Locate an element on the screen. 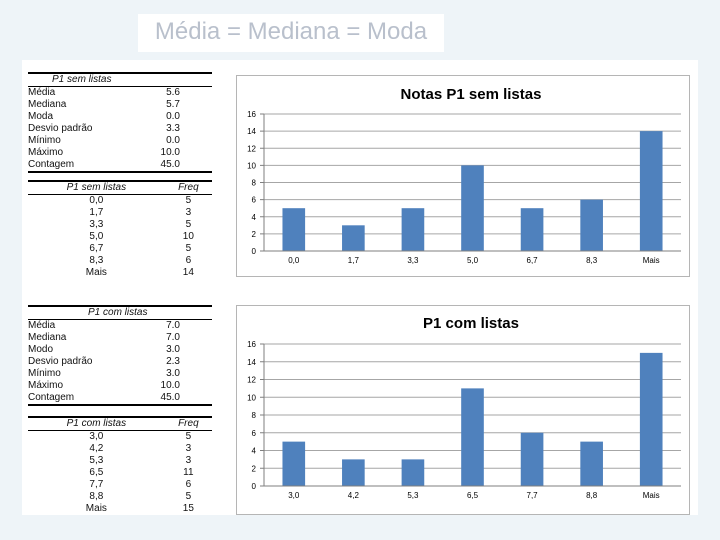  x-tick-label: 5,3 is located at coordinates (413, 495).